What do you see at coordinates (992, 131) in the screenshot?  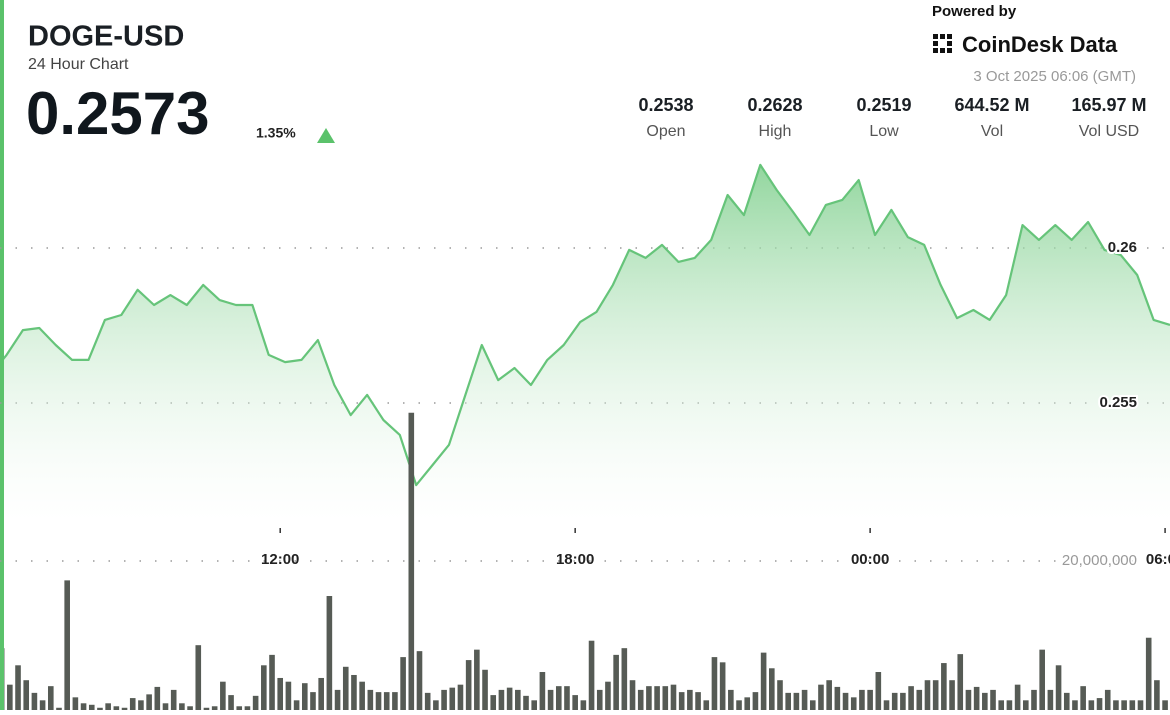 I see `stat-label: Vol` at bounding box center [992, 131].